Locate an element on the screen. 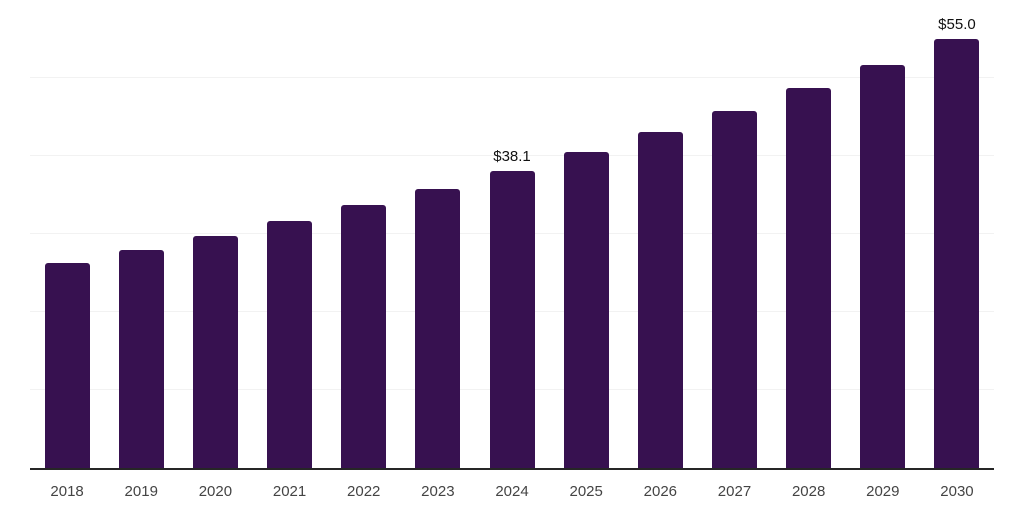 This screenshot has height=512, width=1024. bar-slot-2021 is located at coordinates (289, 234).